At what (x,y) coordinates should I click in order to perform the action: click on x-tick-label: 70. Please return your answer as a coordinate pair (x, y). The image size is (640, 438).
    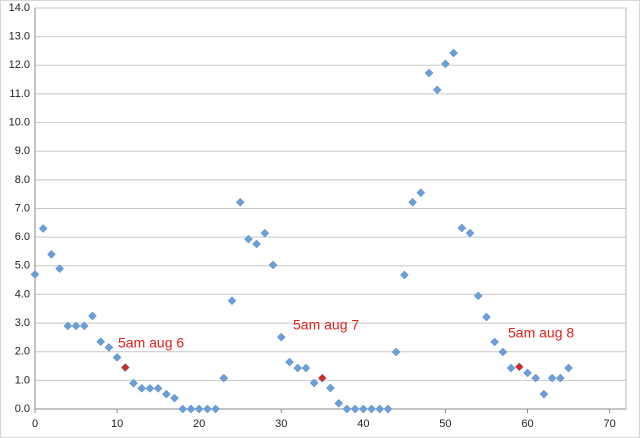
    Looking at the image, I should click on (609, 424).